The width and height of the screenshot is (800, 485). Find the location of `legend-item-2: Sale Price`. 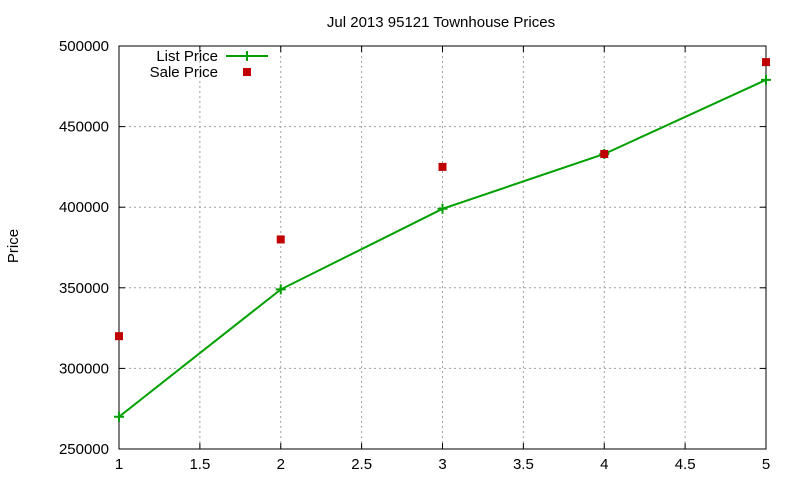

legend-item-2: Sale Price is located at coordinates (200, 72).